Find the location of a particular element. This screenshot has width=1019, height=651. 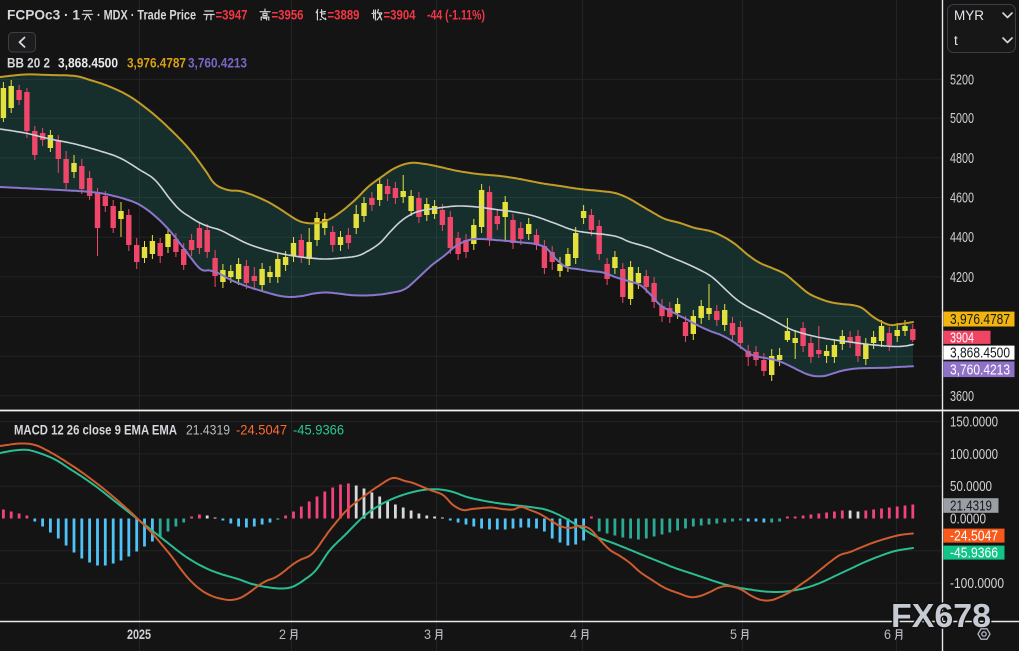

svg-text: 100.0000 is located at coordinates (974, 455).